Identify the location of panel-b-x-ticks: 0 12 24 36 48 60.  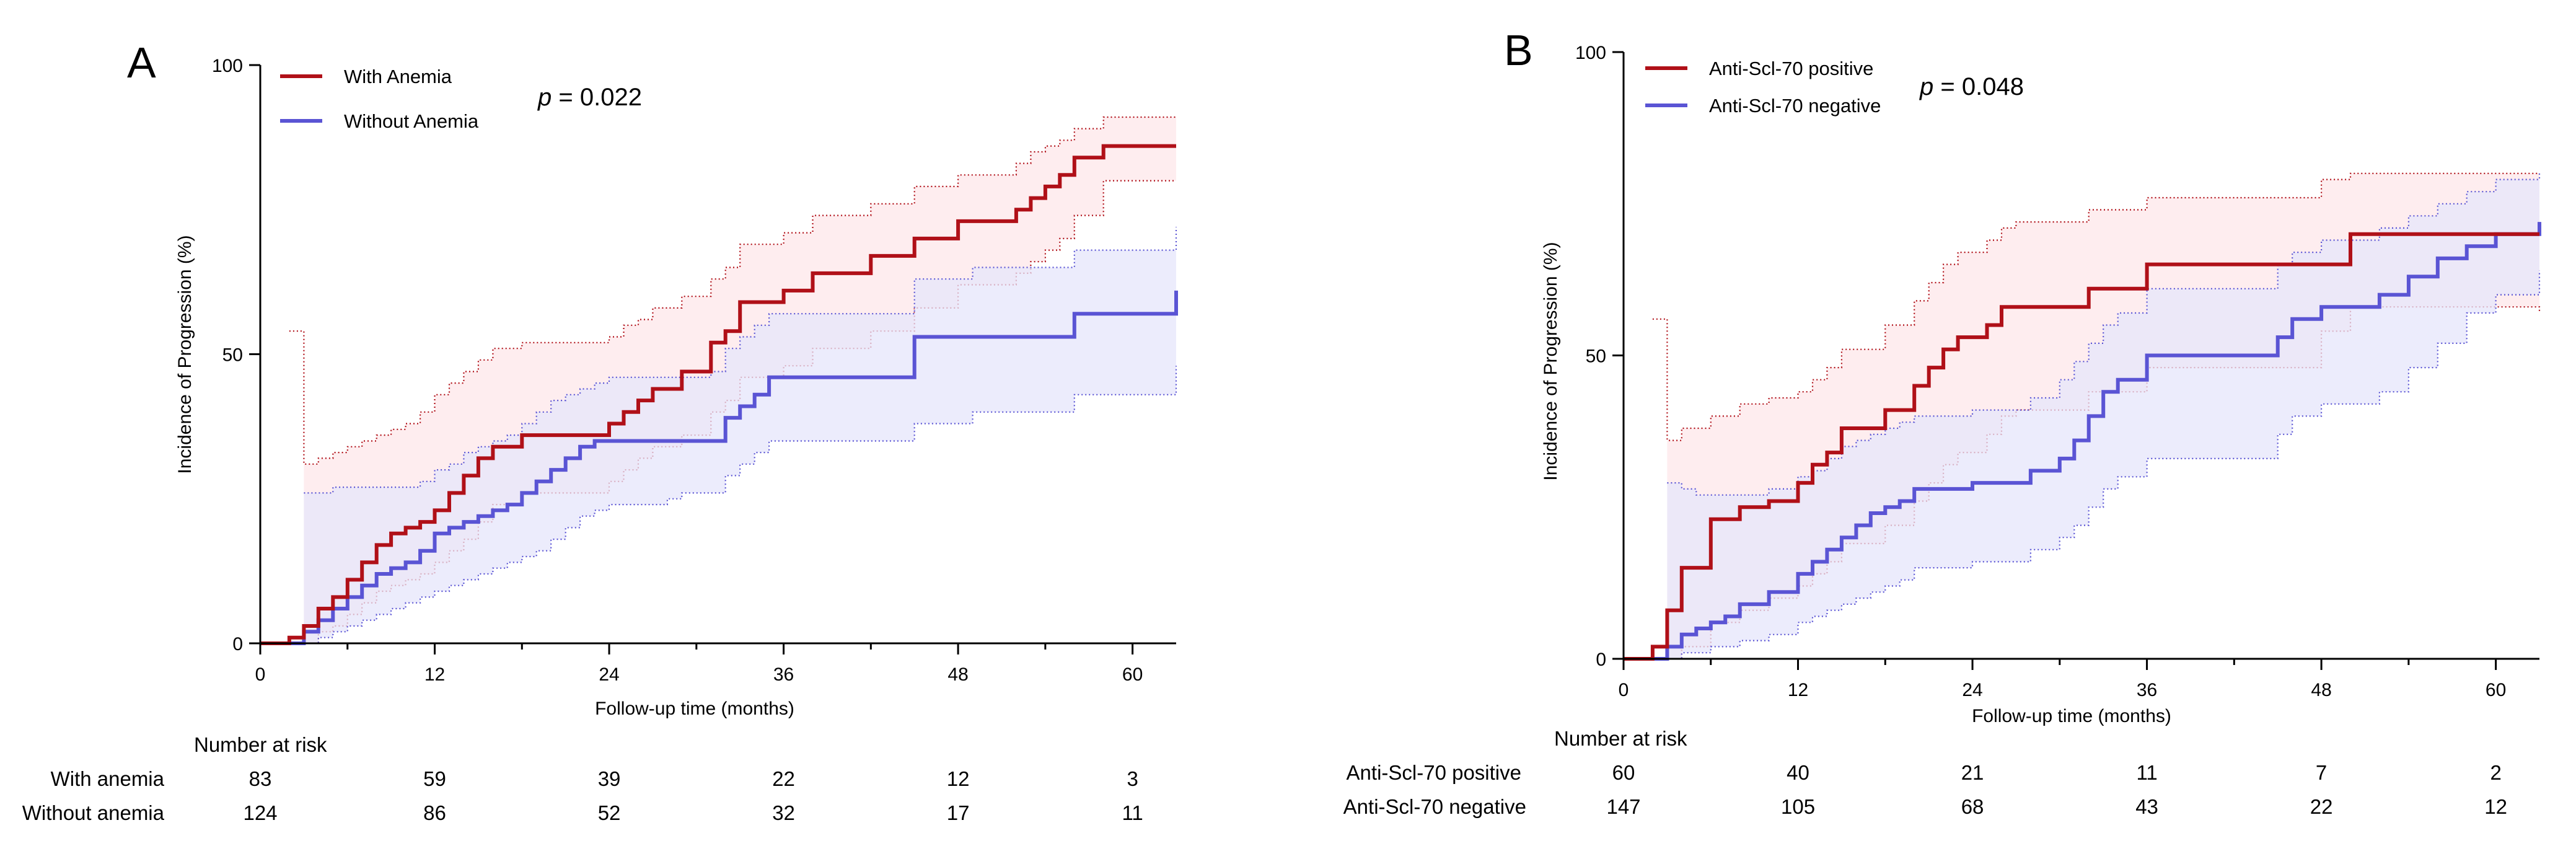
(2062, 679).